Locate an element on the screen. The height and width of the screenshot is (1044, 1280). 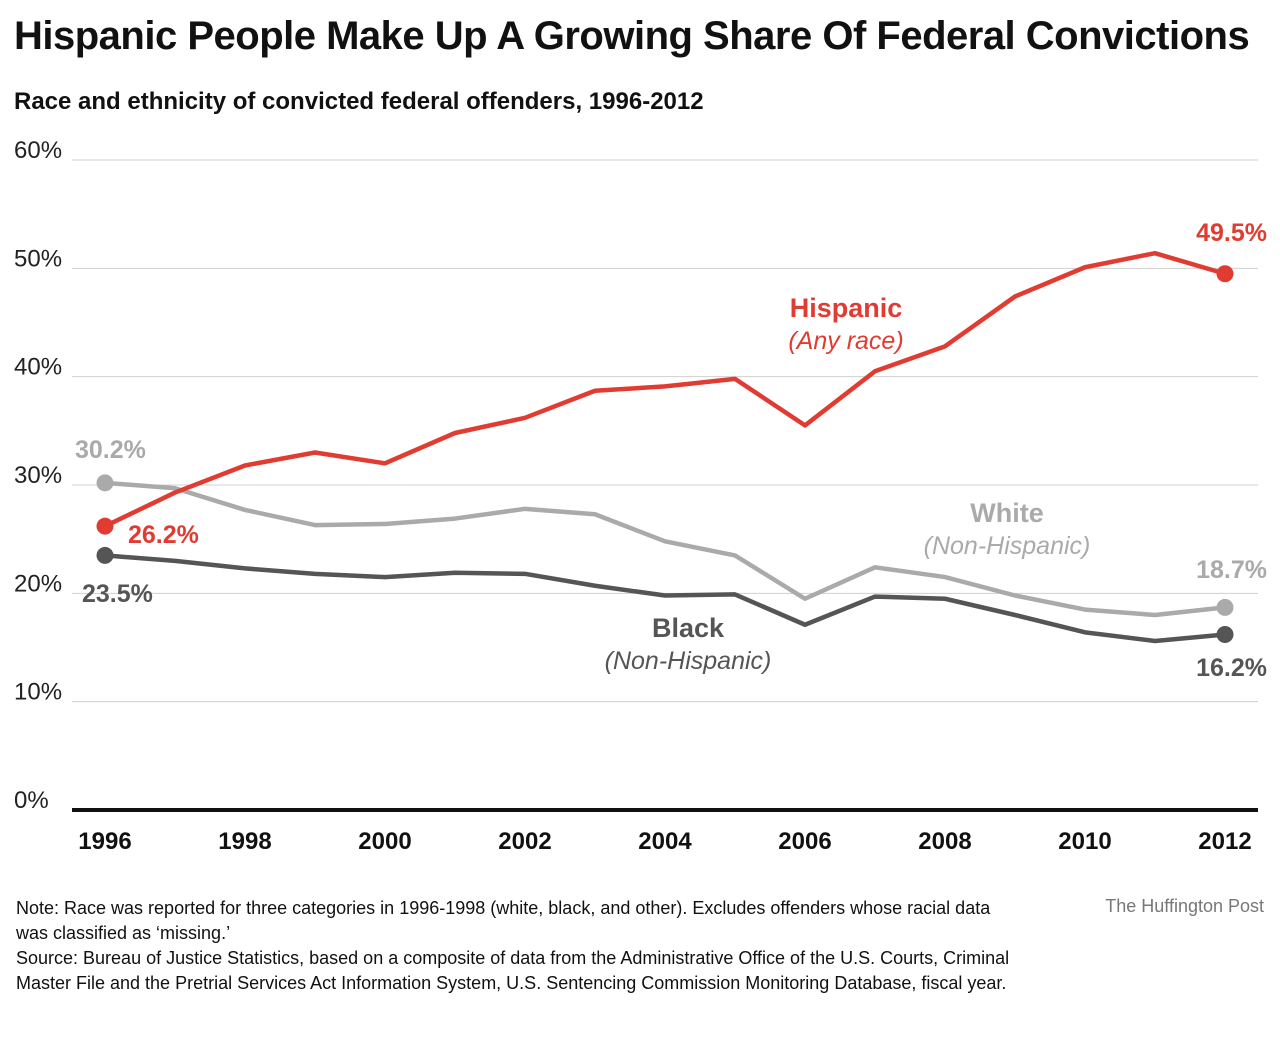
x-tick-label: 2010 is located at coordinates (1084, 841).